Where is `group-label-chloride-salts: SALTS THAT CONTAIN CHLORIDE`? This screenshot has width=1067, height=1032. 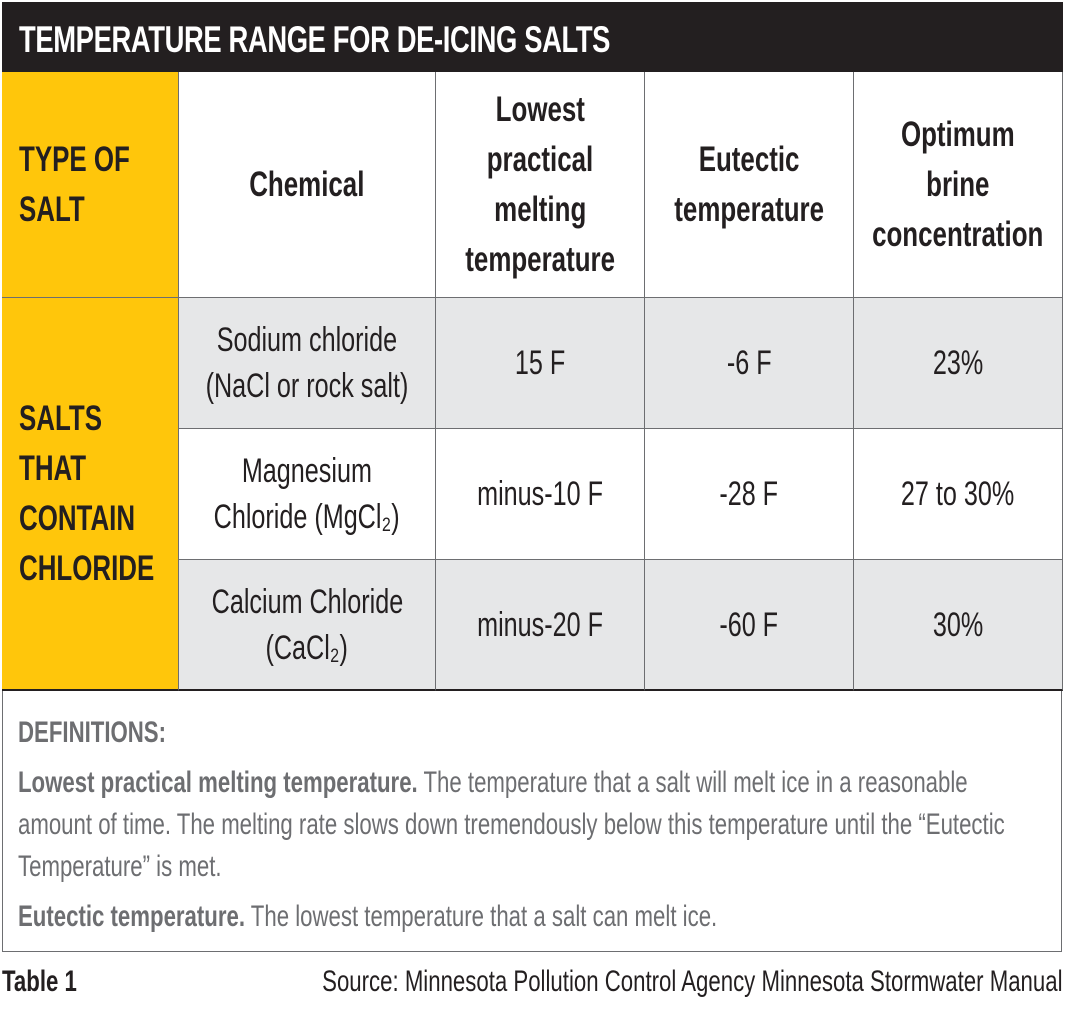 group-label-chloride-salts: SALTS THAT CONTAIN CHLORIDE is located at coordinates (90, 494).